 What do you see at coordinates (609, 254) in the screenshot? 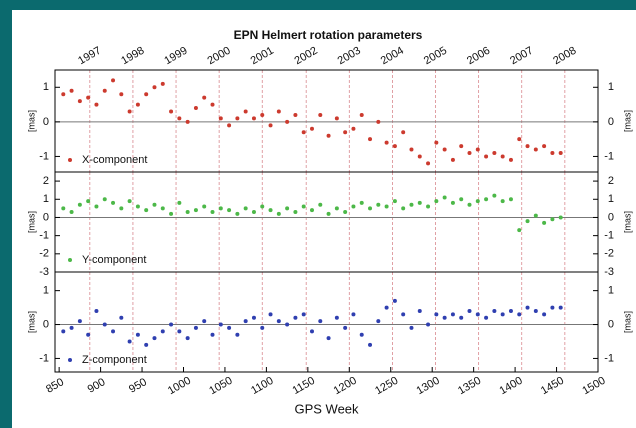
I see `y-tick-label-right: -2` at bounding box center [609, 254].